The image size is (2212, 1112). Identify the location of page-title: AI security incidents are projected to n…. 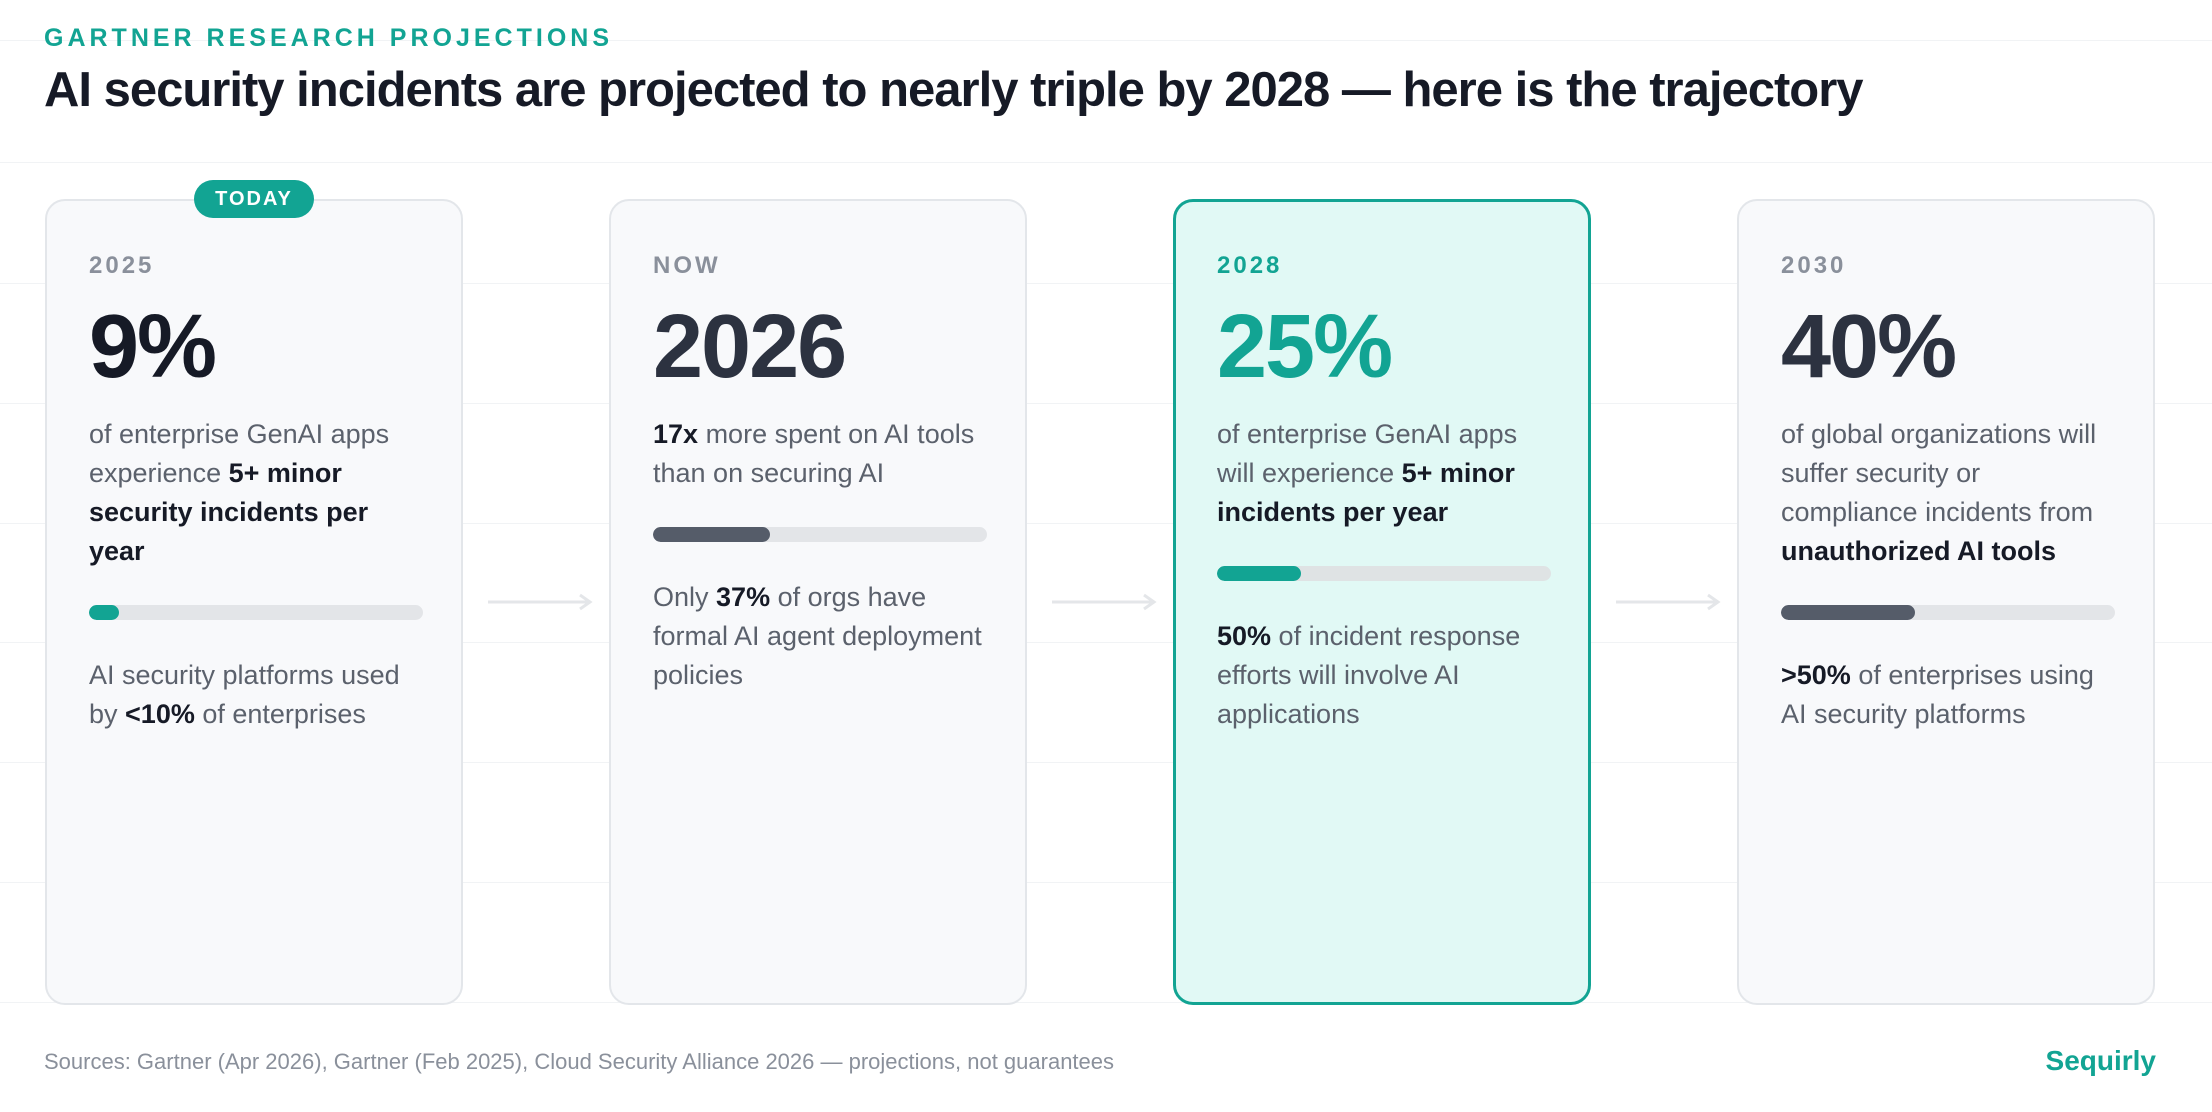
(954, 90).